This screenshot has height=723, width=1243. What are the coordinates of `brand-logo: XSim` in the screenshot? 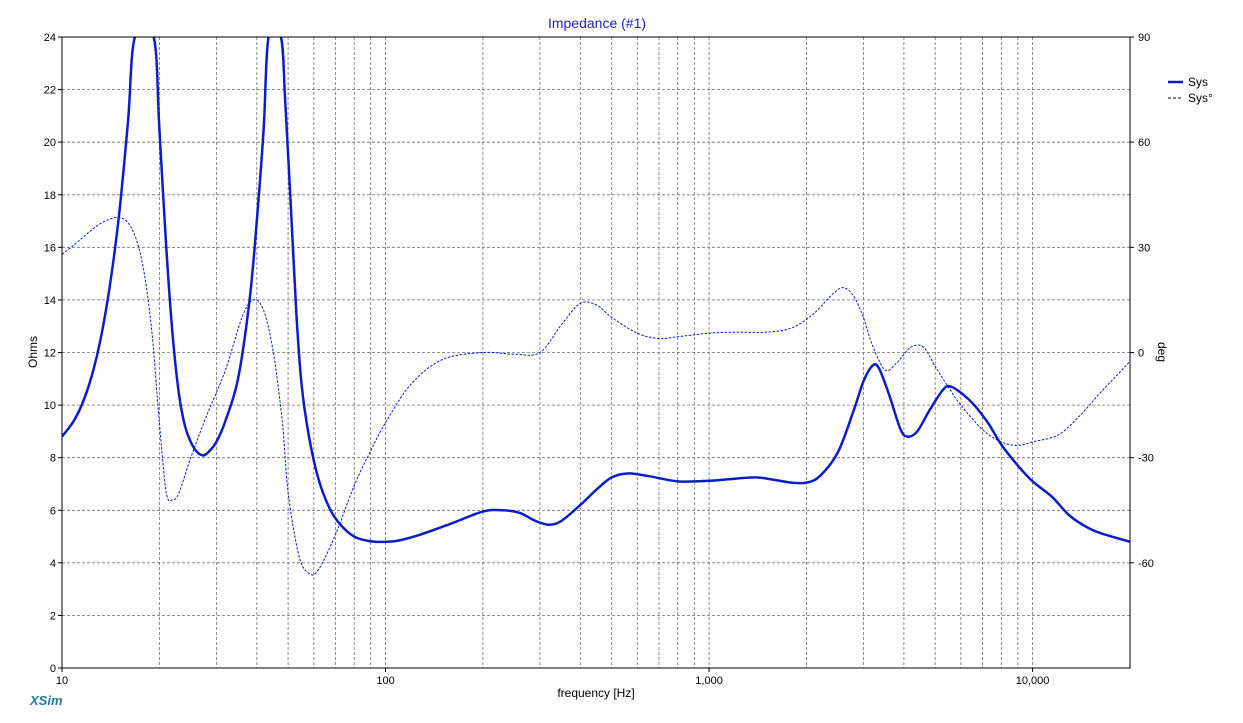 It's located at (46, 700).